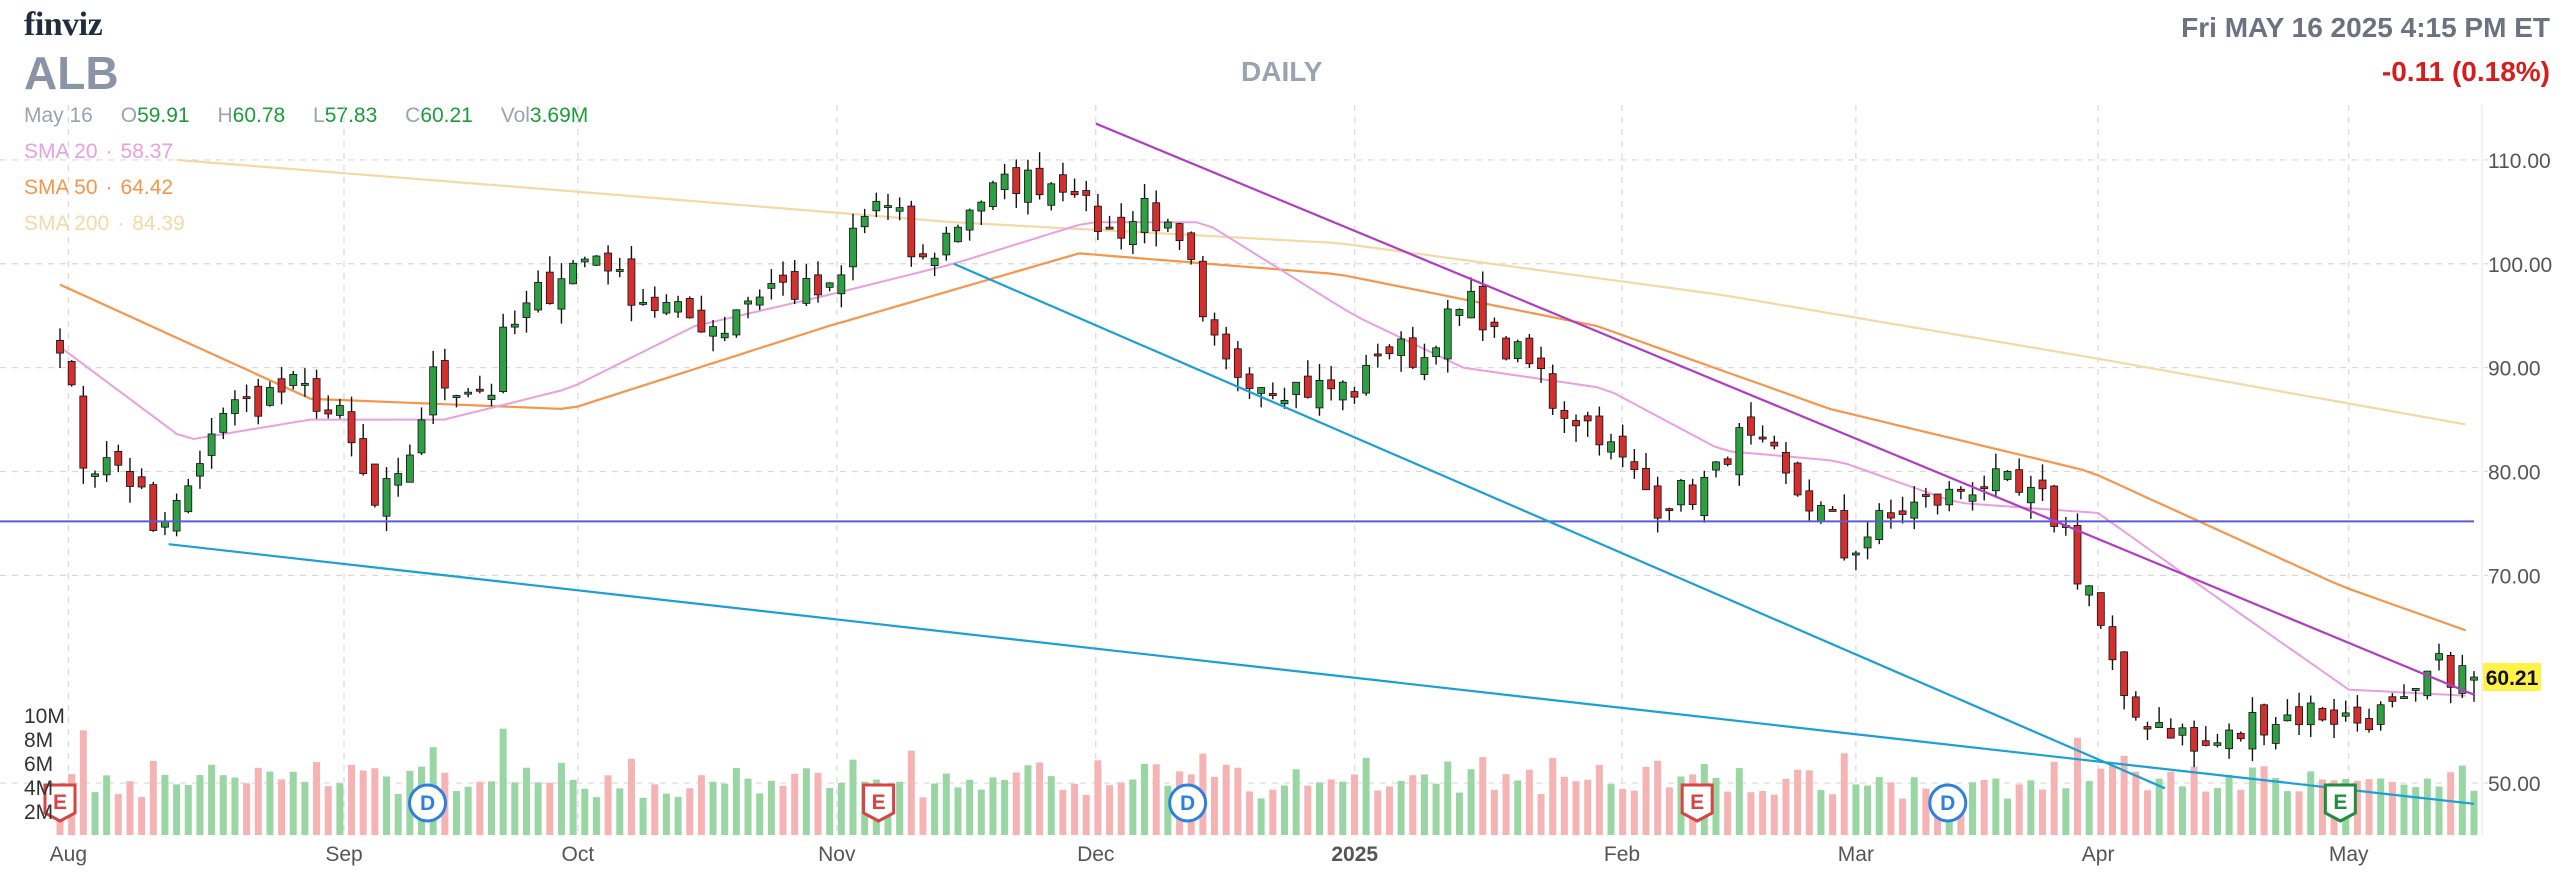 The width and height of the screenshot is (2574, 884). Describe the element at coordinates (44, 716) in the screenshot. I see `volume-tick-label: 10M` at that location.